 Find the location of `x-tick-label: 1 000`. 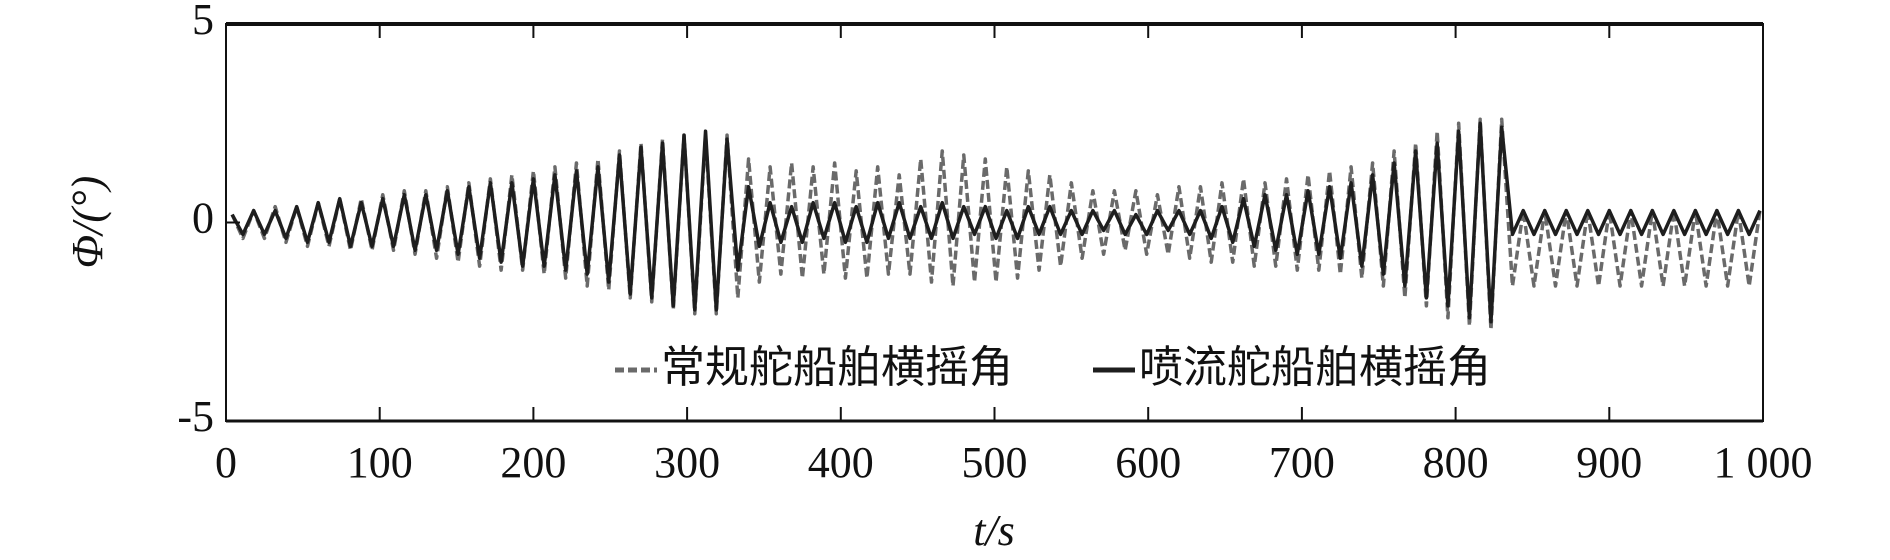

x-tick-label: 1 000 is located at coordinates (1763, 462).